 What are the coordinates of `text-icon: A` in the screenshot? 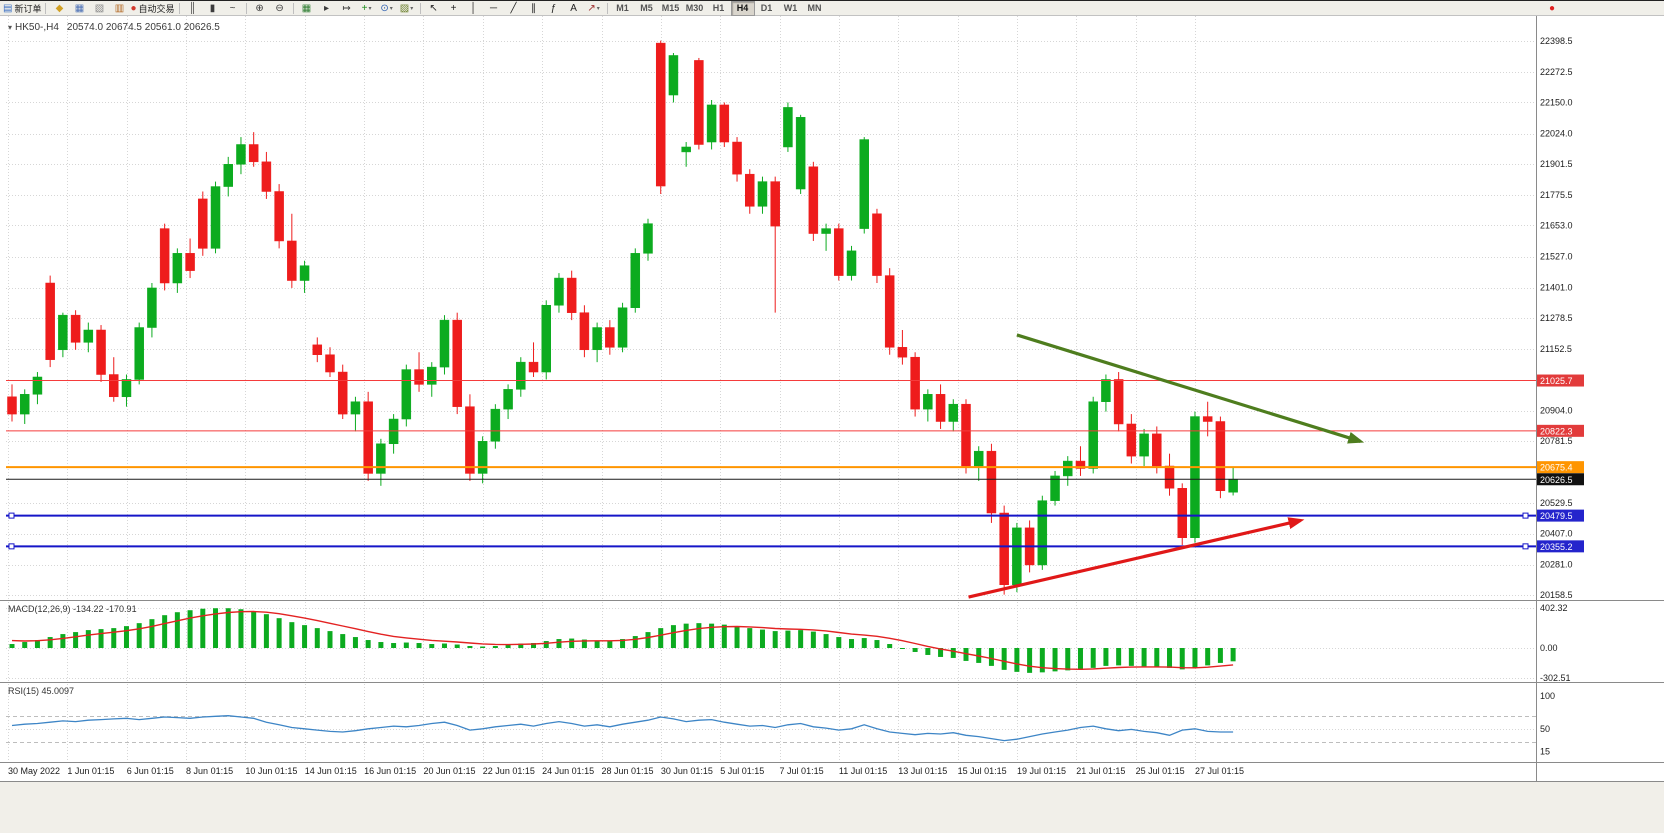 It's located at (573, 8).